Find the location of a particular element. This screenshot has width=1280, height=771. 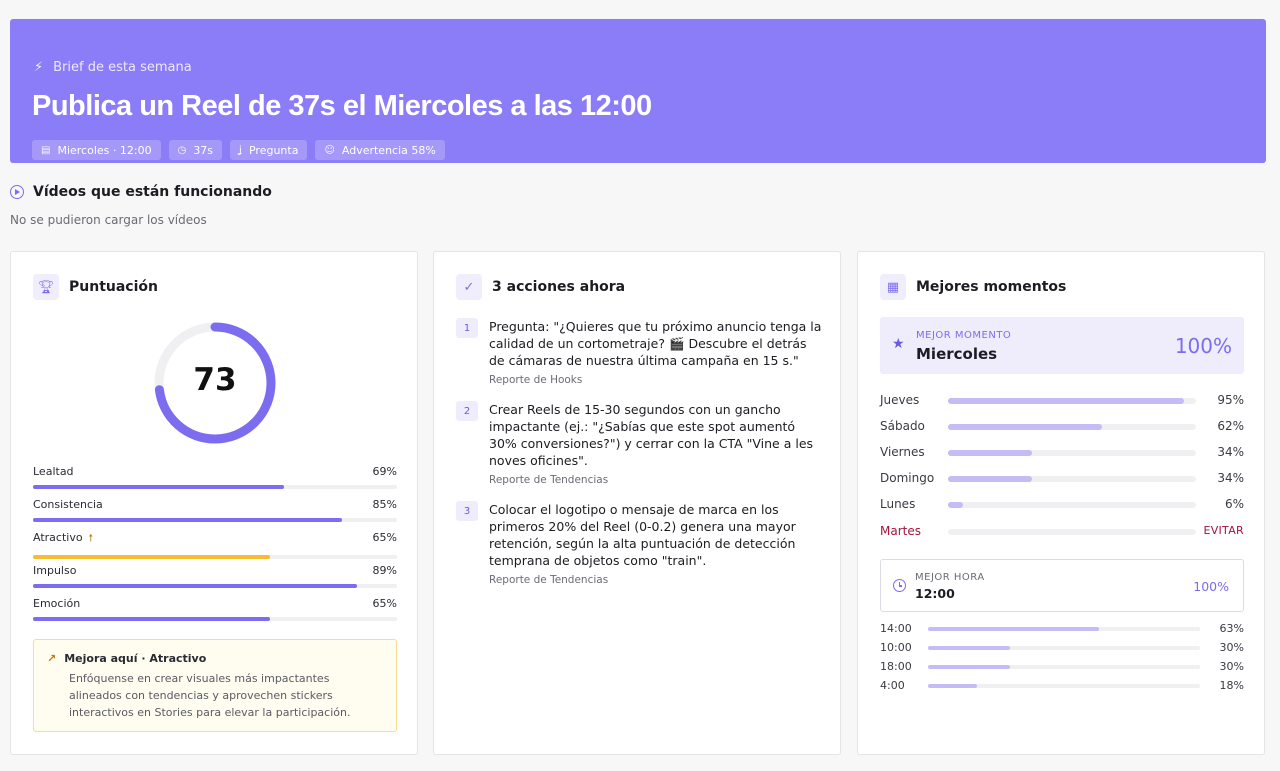

best-moment-percent: 100% is located at coordinates (1203, 346).